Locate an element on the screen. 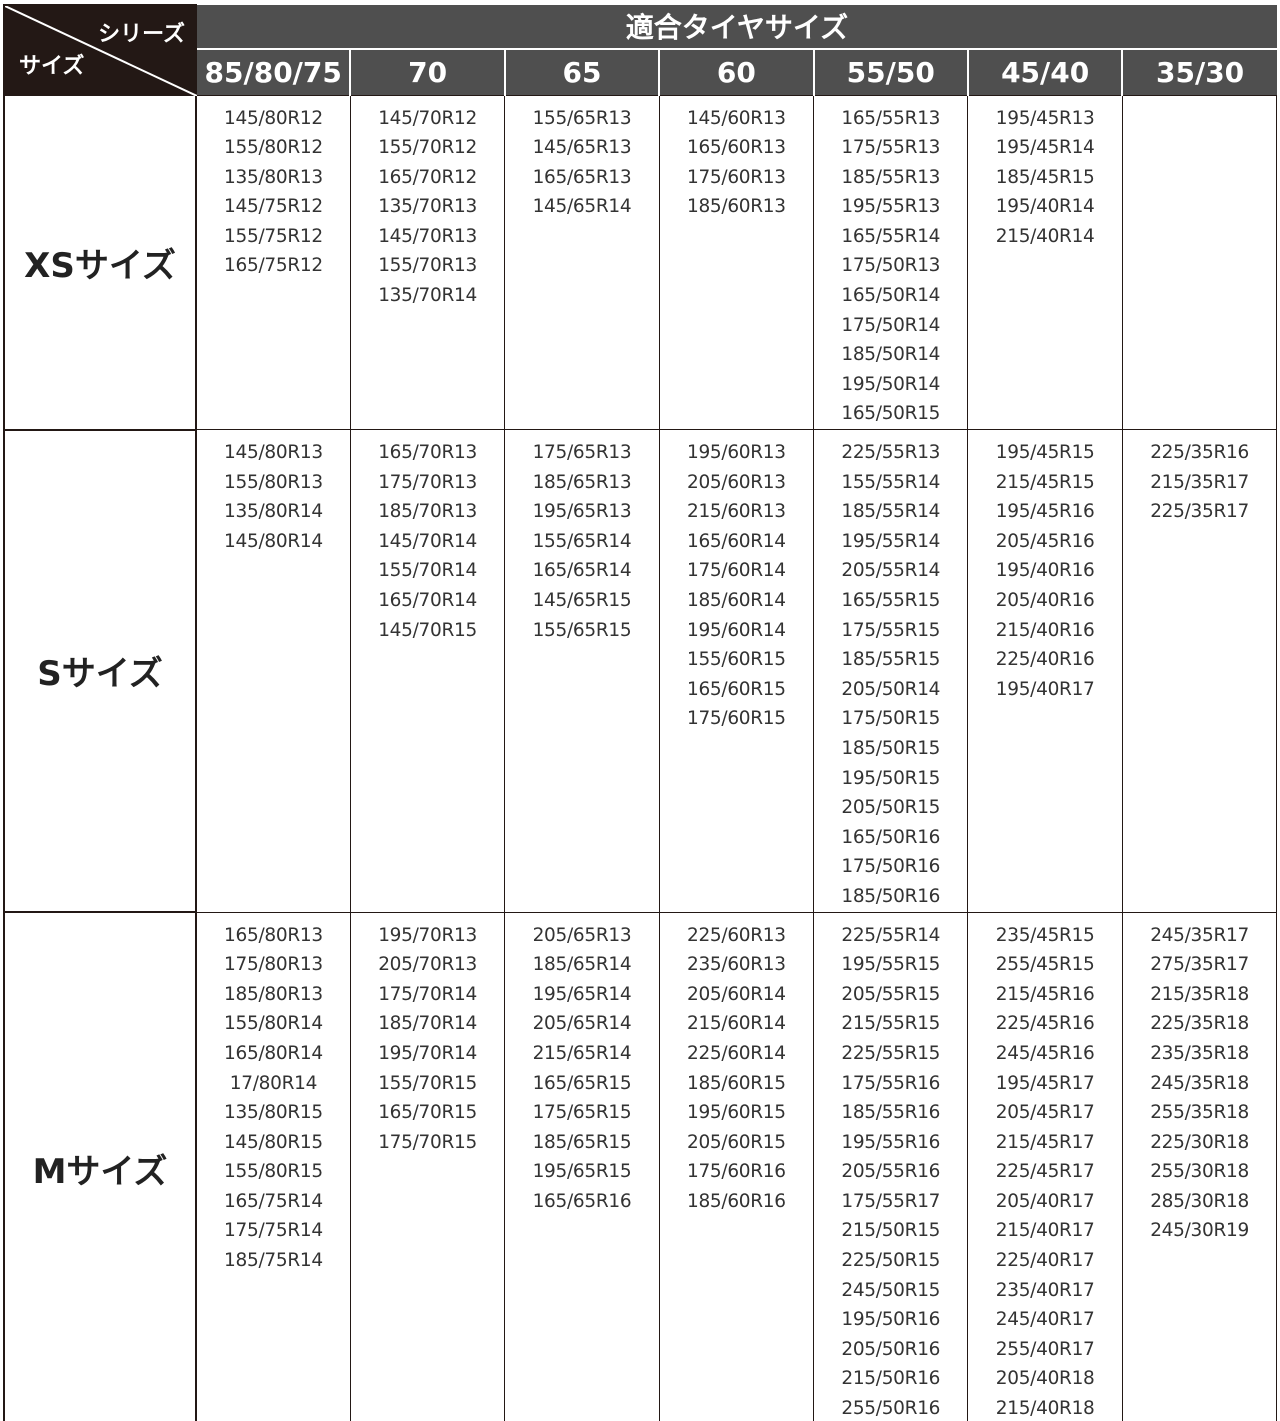 The image size is (1280, 1421). tire-size: 175/75R14 is located at coordinates (273, 1231).